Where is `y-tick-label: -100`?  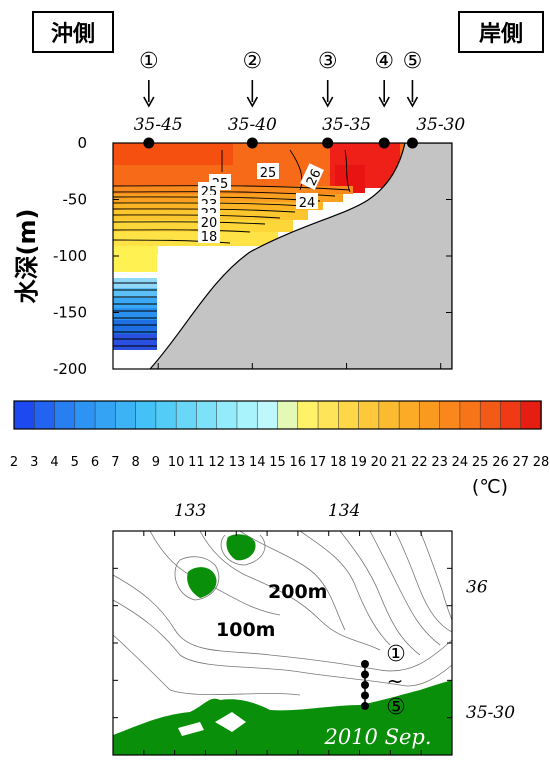 y-tick-label: -100 is located at coordinates (70, 256).